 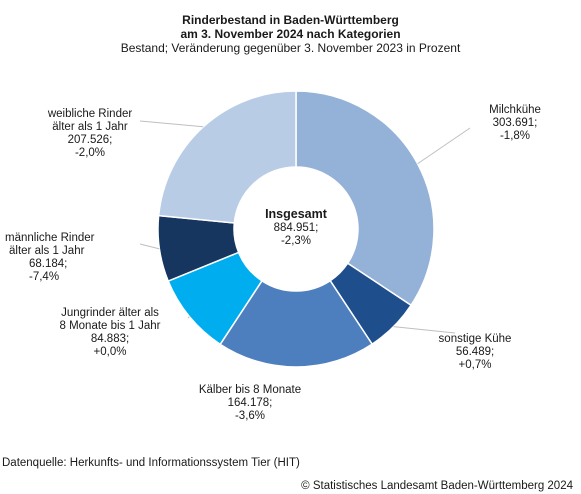 I want to click on slice-value: 84.883;, so click(x=110, y=339).